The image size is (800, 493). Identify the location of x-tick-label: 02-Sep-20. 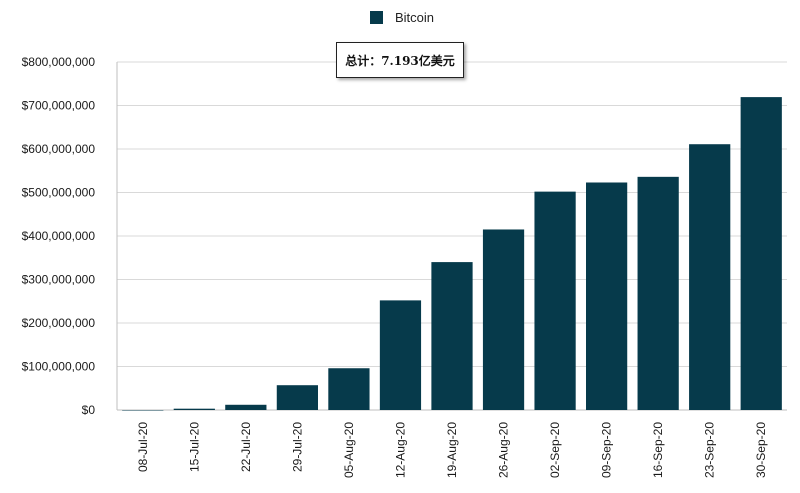
(555, 450).